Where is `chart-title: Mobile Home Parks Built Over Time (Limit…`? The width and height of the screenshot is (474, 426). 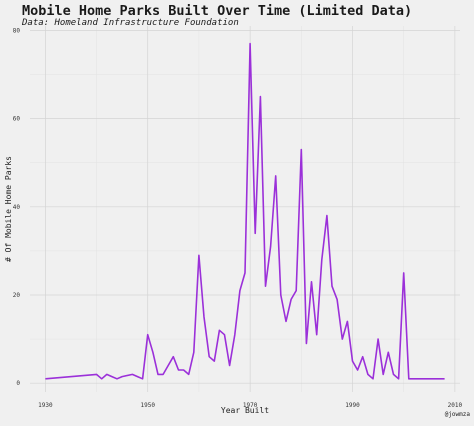 chart-title: Mobile Home Parks Built Over Time (Limit… is located at coordinates (217, 11).